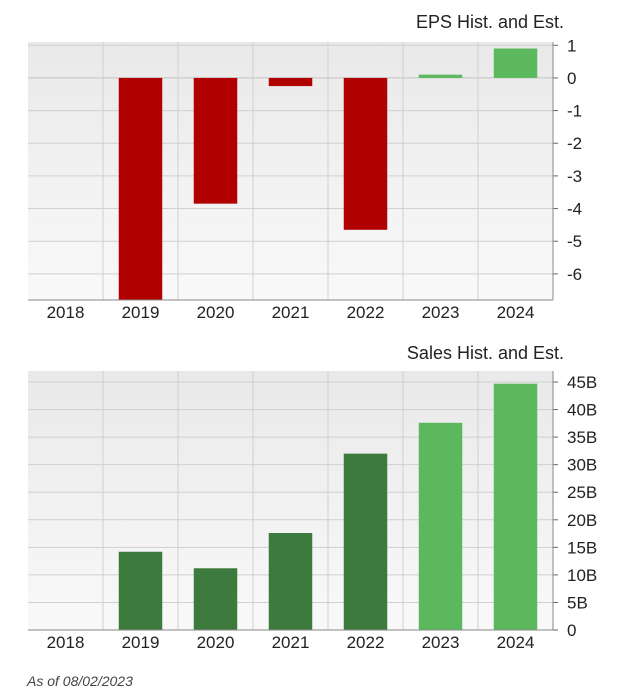  Describe the element at coordinates (577, 602) in the screenshot. I see `y-tick-label: 5B` at that location.